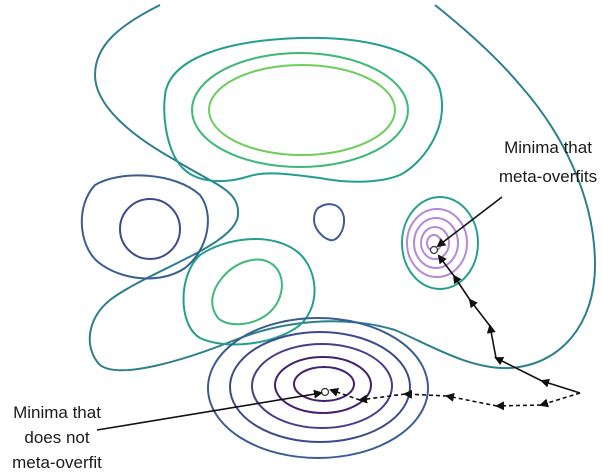  Describe the element at coordinates (56, 437) in the screenshot. I see `nonoverfit-label-line2: does not` at that location.